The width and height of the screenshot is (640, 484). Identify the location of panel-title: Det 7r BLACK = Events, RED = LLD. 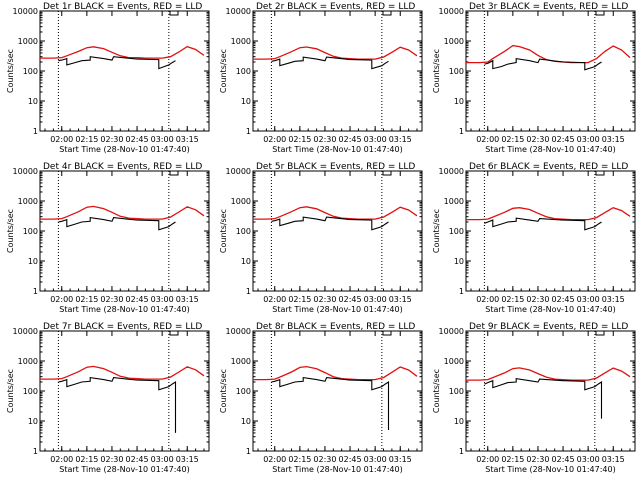
(122, 327).